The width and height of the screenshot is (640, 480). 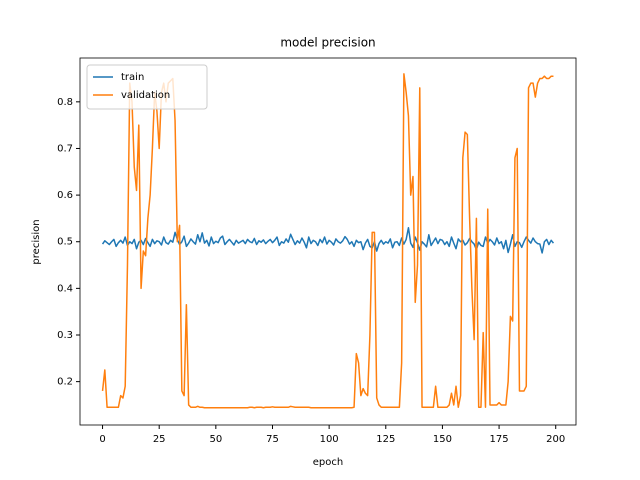 What do you see at coordinates (159, 439) in the screenshot?
I see `x-tick-label: 25` at bounding box center [159, 439].